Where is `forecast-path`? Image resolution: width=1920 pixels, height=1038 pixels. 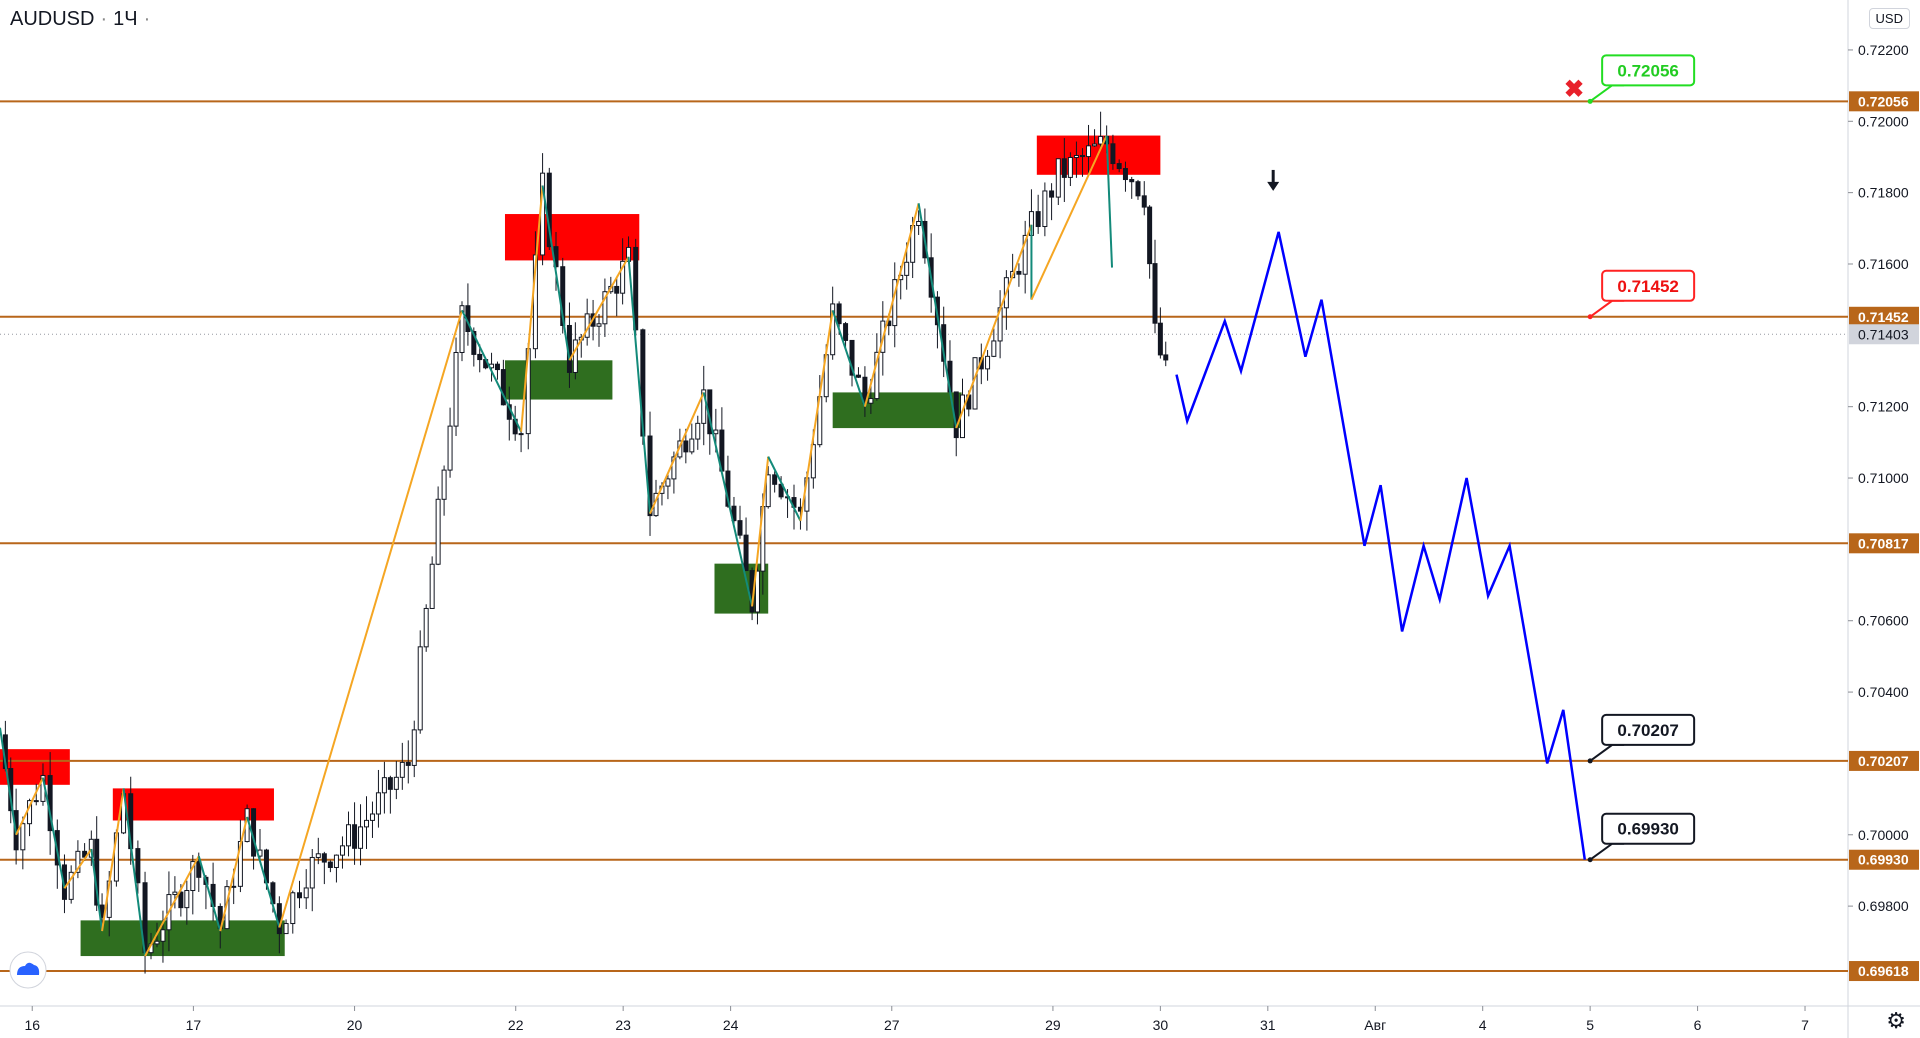 forecast-path is located at coordinates (1381, 545).